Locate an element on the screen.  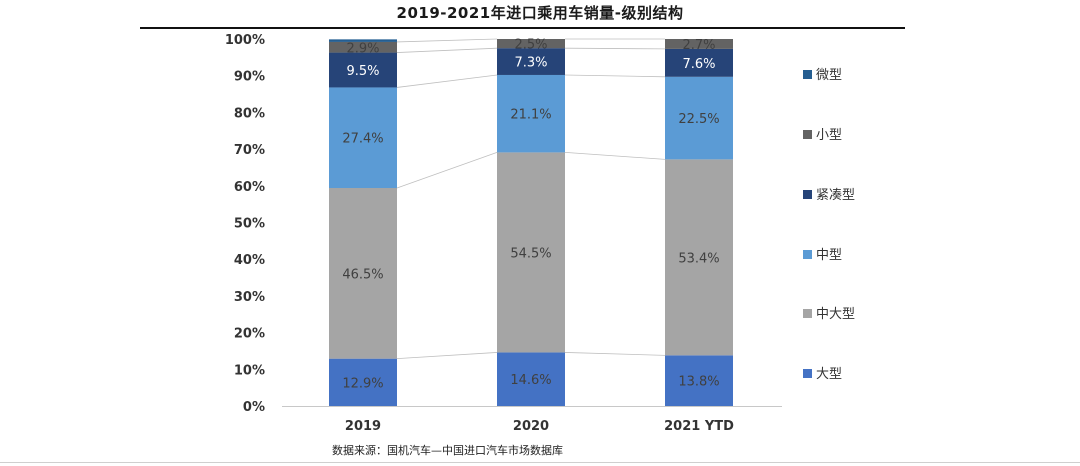
data-label: 2.9% is located at coordinates (362, 48).